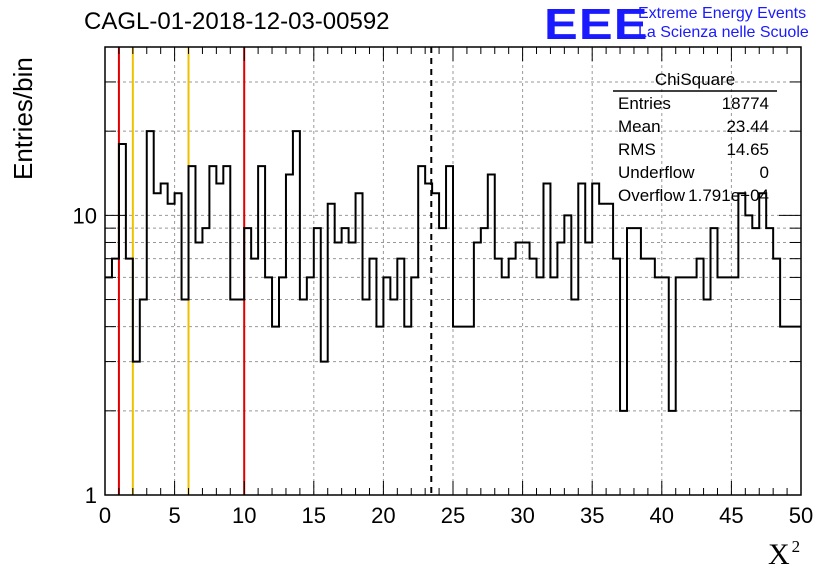 The image size is (836, 572). What do you see at coordinates (174, 515) in the screenshot?
I see `x-tick-label: 5` at bounding box center [174, 515].